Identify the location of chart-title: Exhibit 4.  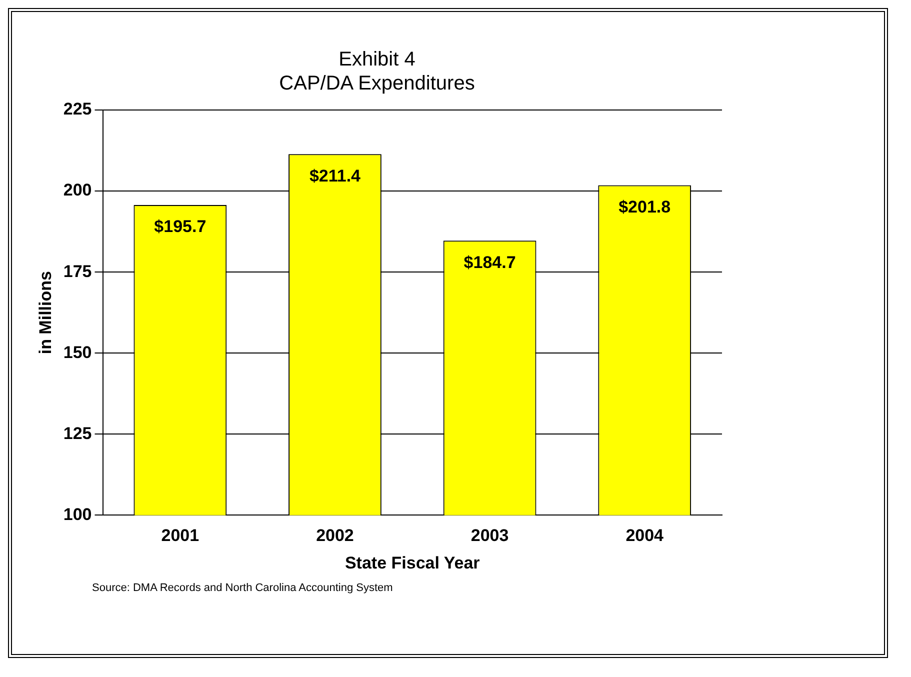
(377, 59).